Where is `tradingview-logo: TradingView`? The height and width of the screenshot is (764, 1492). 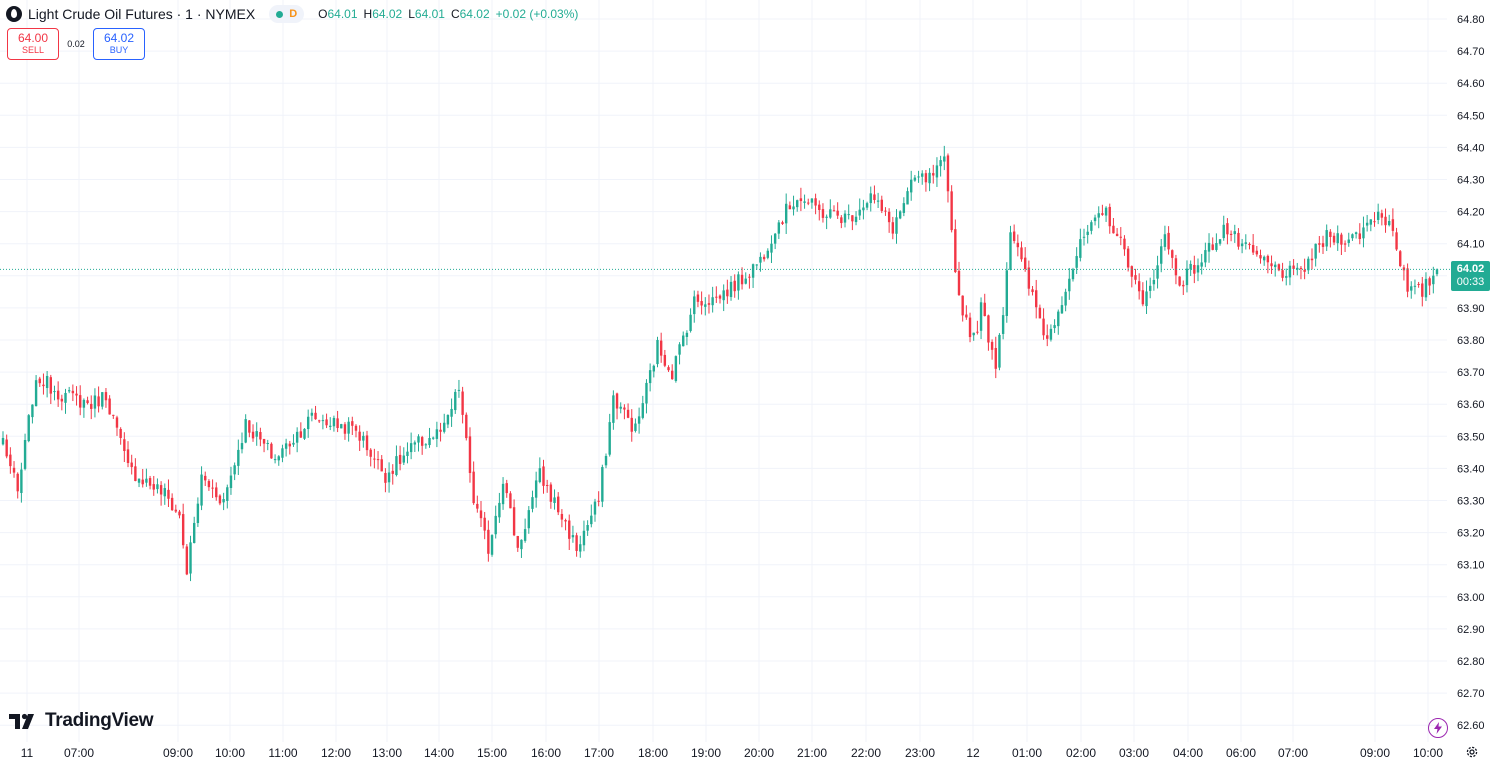
tradingview-logo: TradingView is located at coordinates (81, 721).